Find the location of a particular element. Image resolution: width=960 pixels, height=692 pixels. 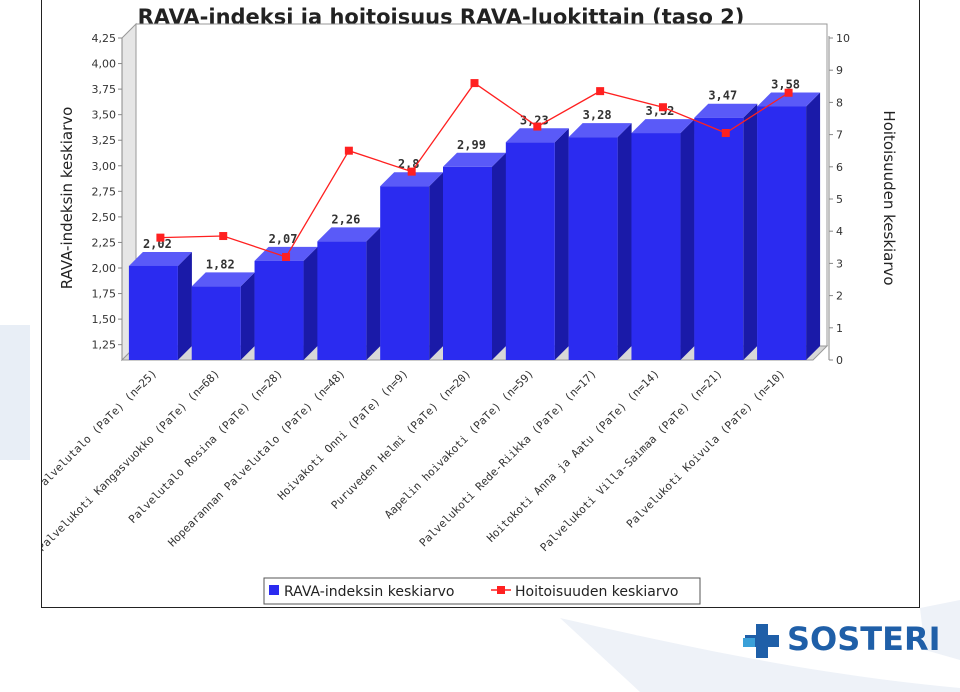

logo-text: SOSTERI is located at coordinates (864, 639).